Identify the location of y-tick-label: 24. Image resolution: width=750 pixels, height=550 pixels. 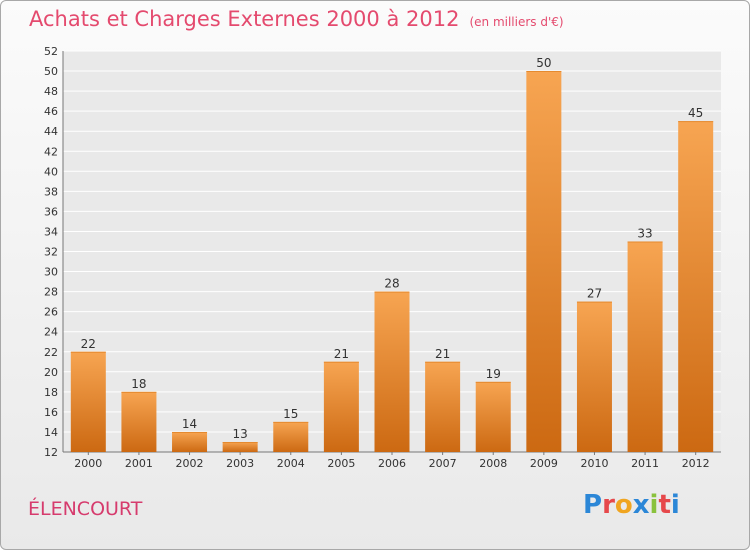
(51, 332).